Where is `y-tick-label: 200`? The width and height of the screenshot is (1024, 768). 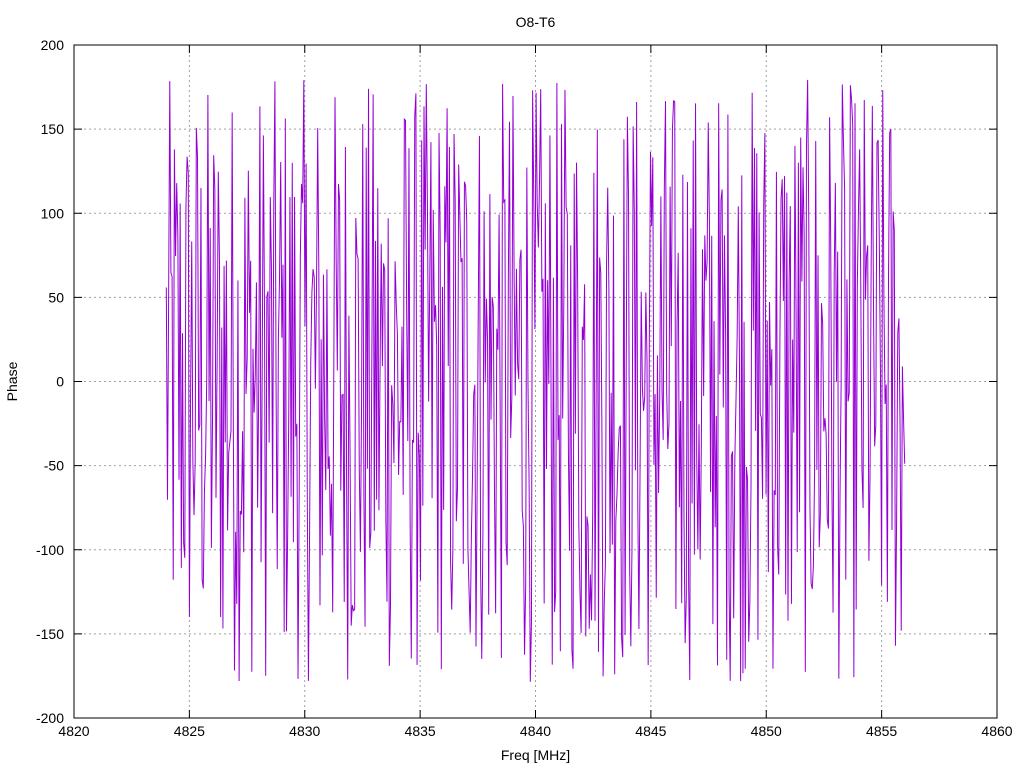 y-tick-label: 200 is located at coordinates (53, 45).